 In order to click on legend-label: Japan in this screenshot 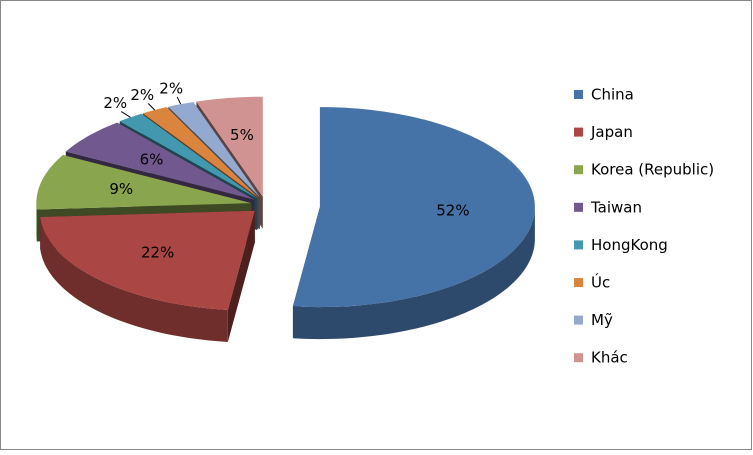, I will do `click(611, 132)`.